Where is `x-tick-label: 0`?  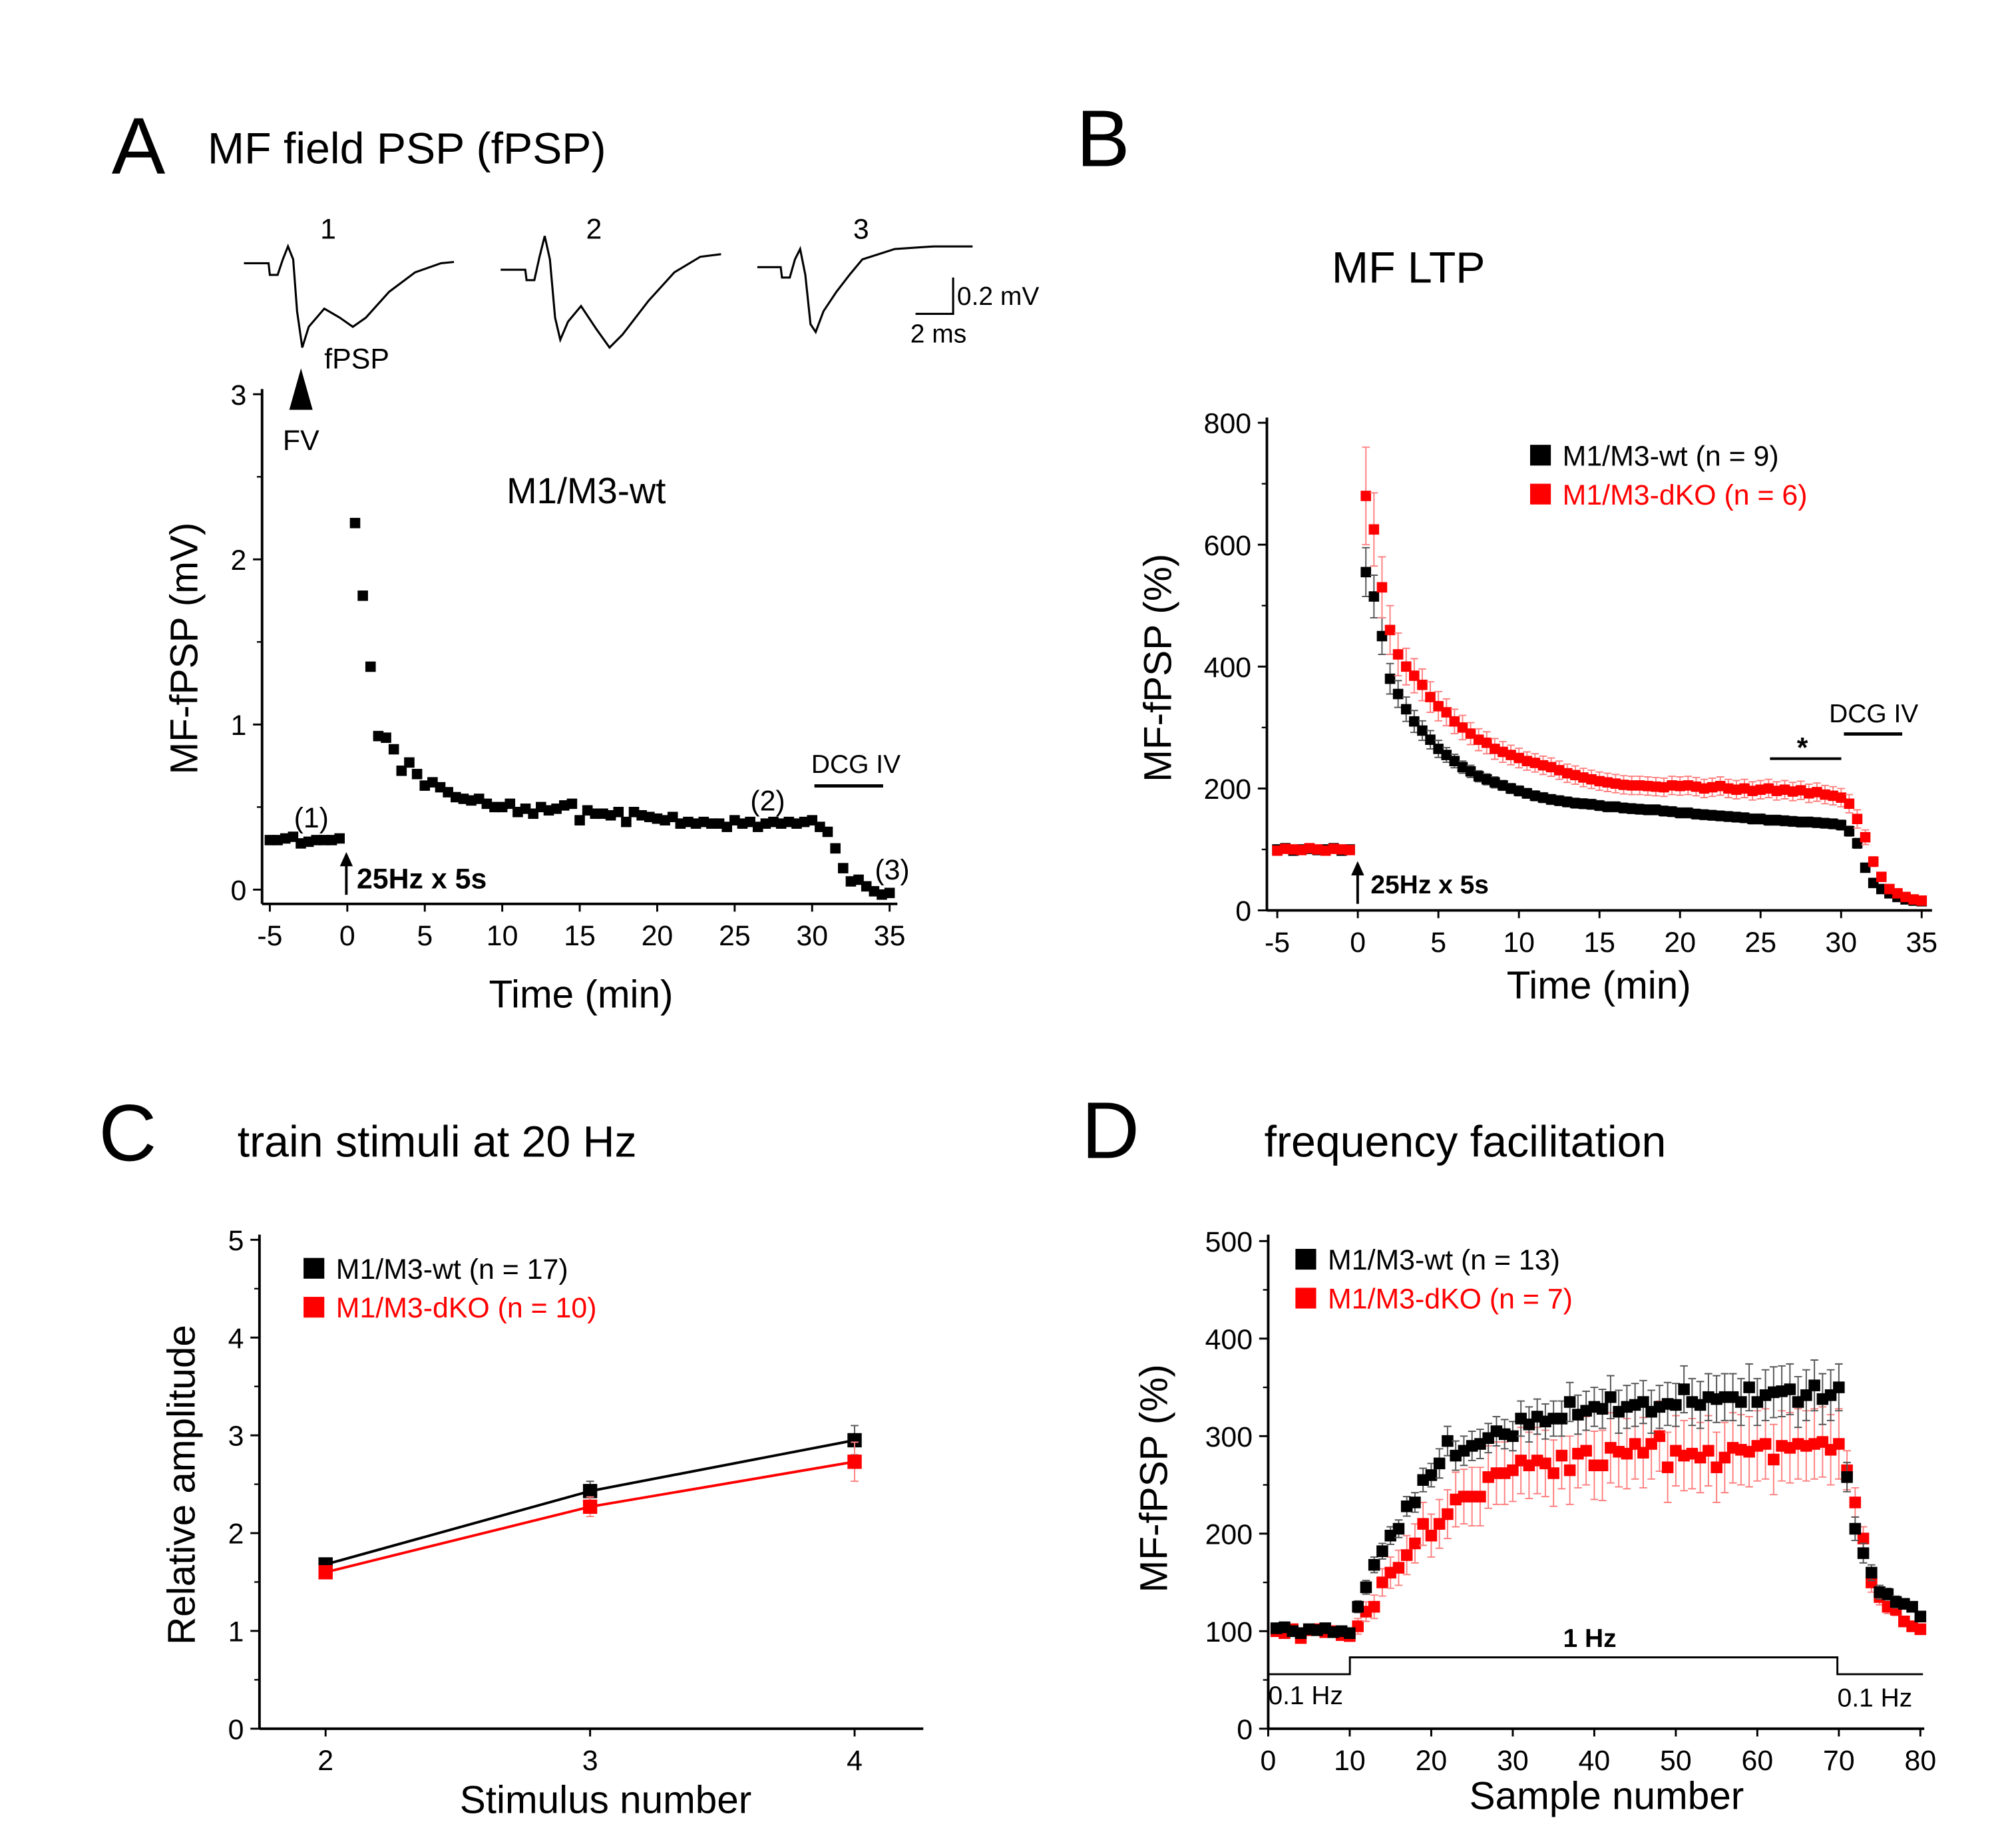 x-tick-label: 0 is located at coordinates (1269, 1761).